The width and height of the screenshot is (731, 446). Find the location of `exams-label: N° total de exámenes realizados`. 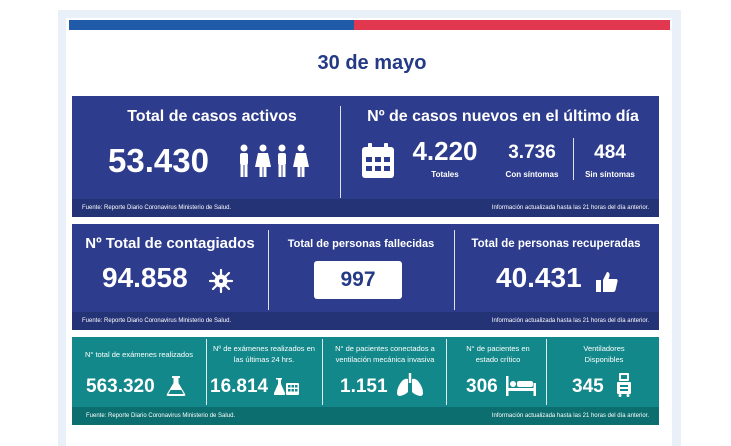

exams-label: N° total de exámenes realizados is located at coordinates (139, 354).